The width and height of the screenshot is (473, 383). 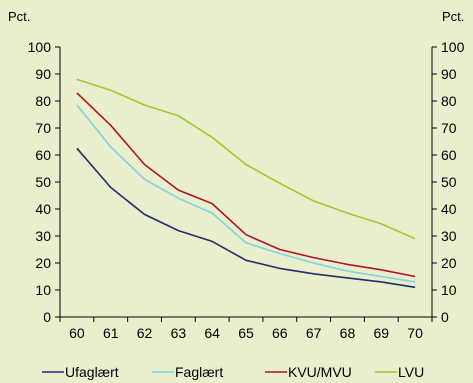 What do you see at coordinates (445, 317) in the screenshot?
I see `right-y-tick-label: 0` at bounding box center [445, 317].